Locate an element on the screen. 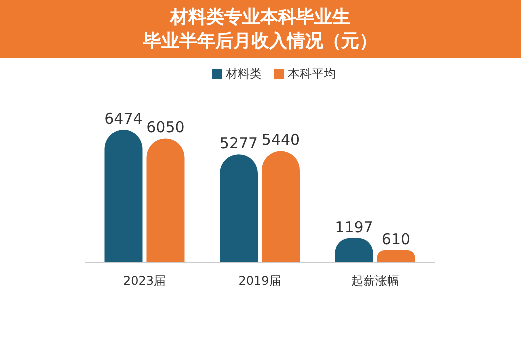  x-tick-label: 2019届 is located at coordinates (260, 281).